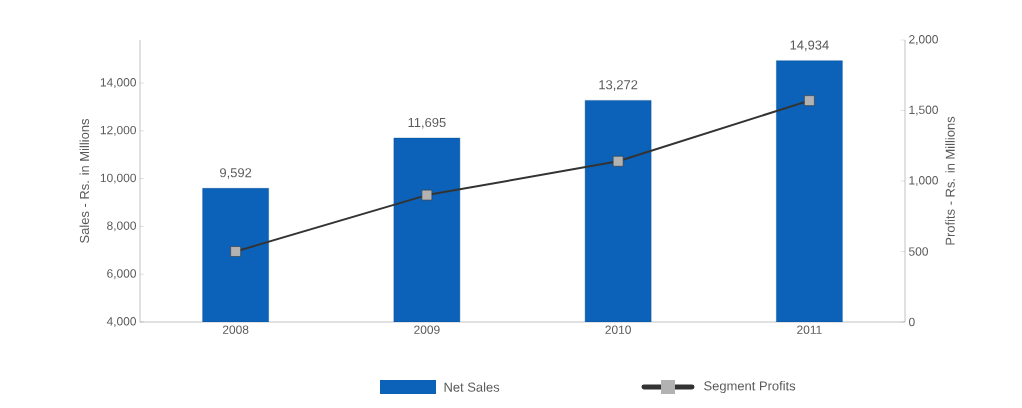  Describe the element at coordinates (121, 322) in the screenshot. I see `y-tick-label: 4,000` at that location.